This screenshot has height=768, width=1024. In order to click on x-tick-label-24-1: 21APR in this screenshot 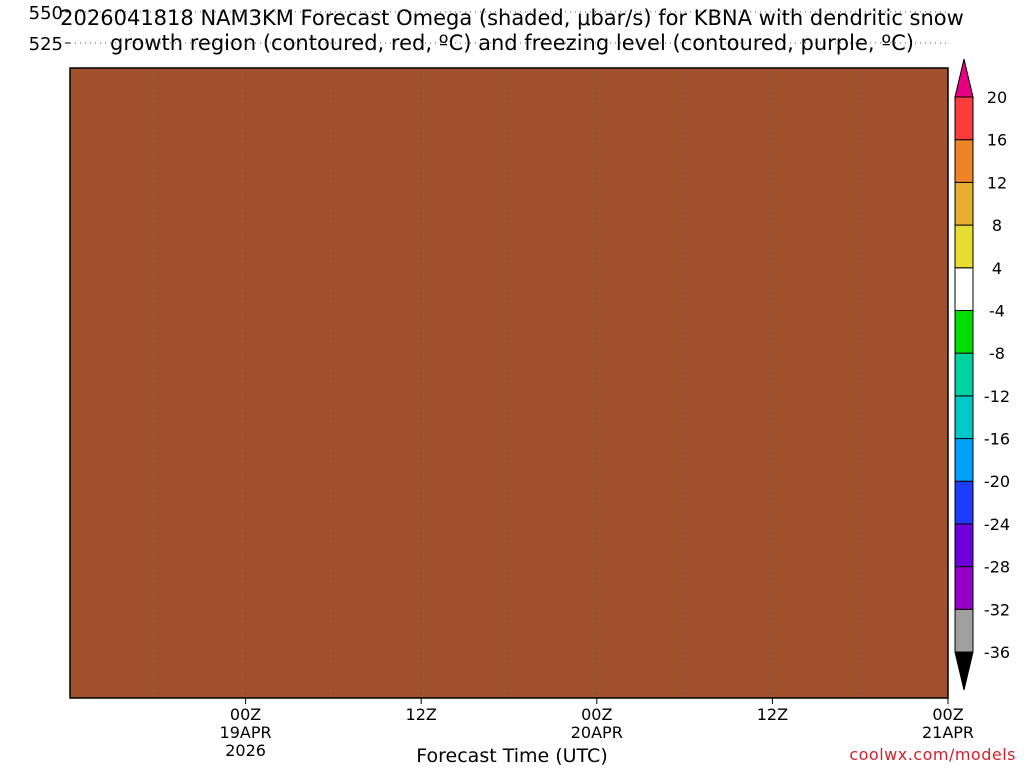, I will do `click(948, 732)`.